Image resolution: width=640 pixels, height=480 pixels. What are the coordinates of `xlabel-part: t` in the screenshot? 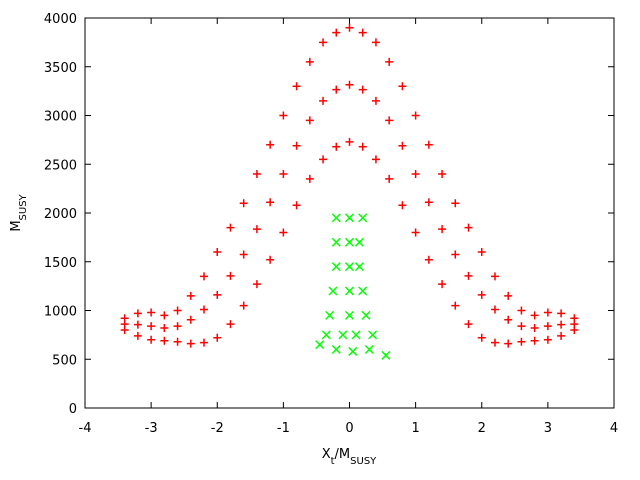 It's located at (333, 461).